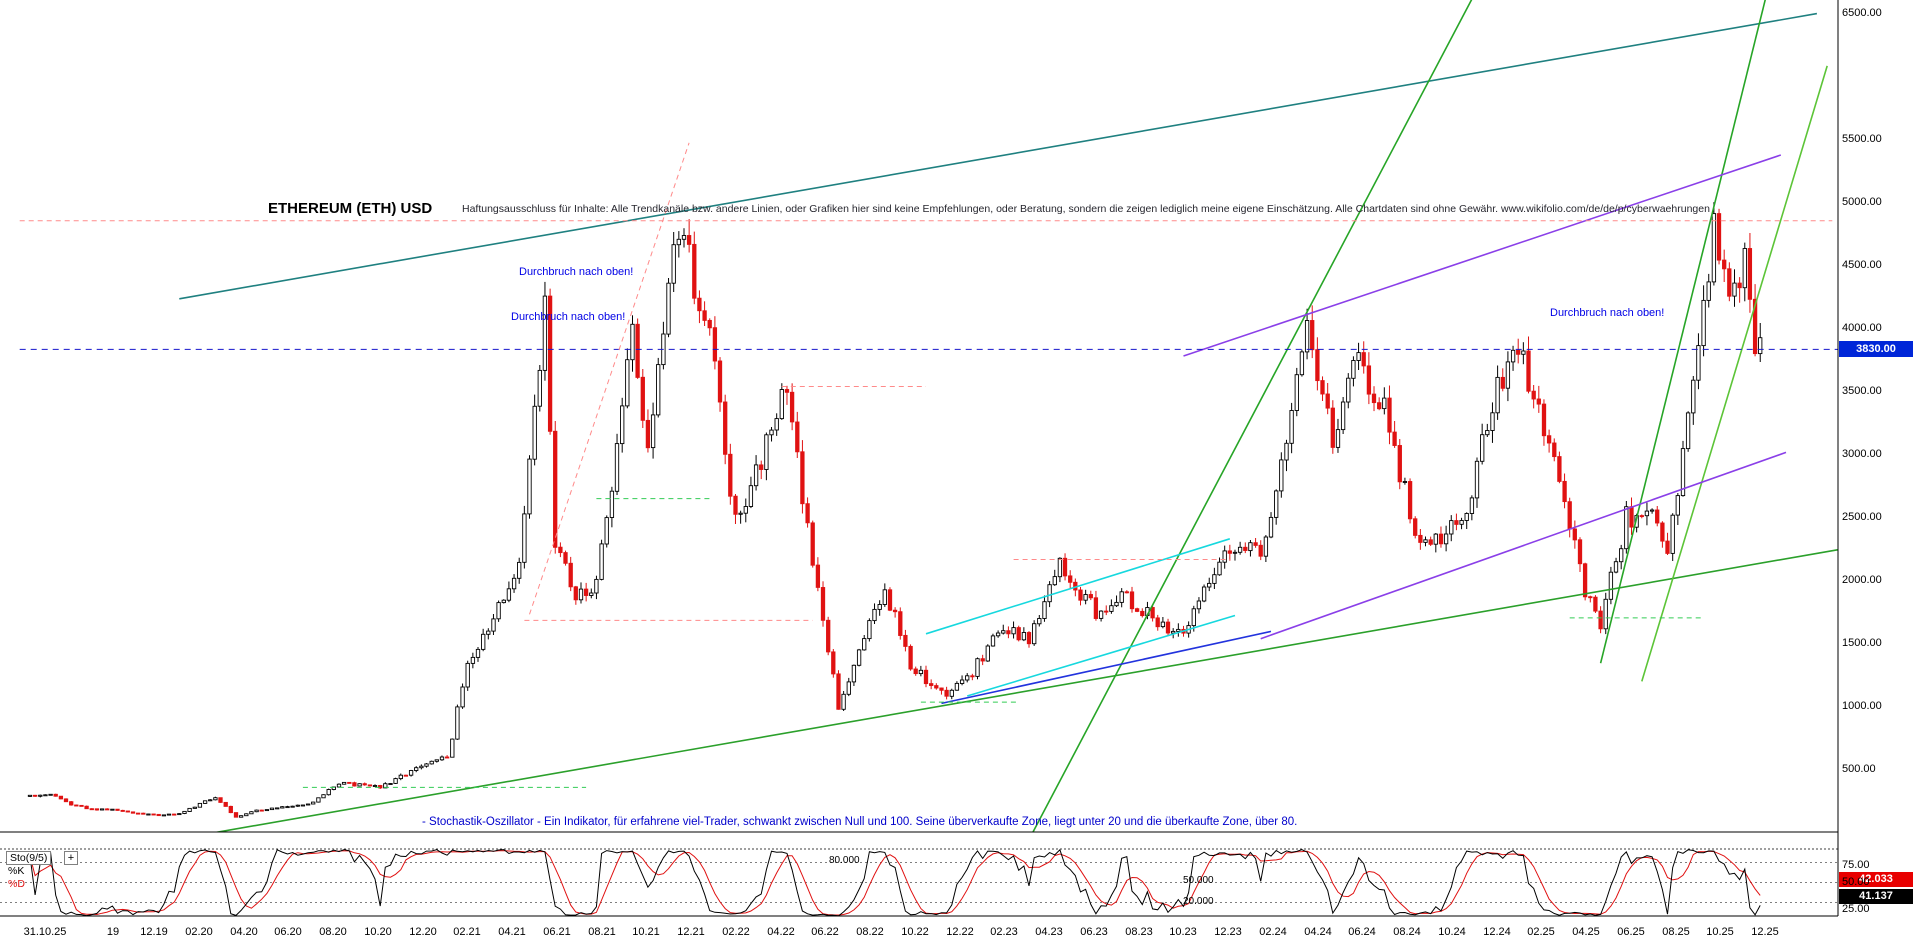 This screenshot has height=948, width=1916. Describe the element at coordinates (1586, 932) in the screenshot. I see `x-axis-tick: 04.25` at that location.